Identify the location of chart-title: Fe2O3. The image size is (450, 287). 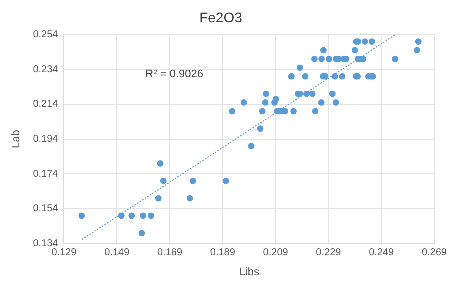
(221, 17).